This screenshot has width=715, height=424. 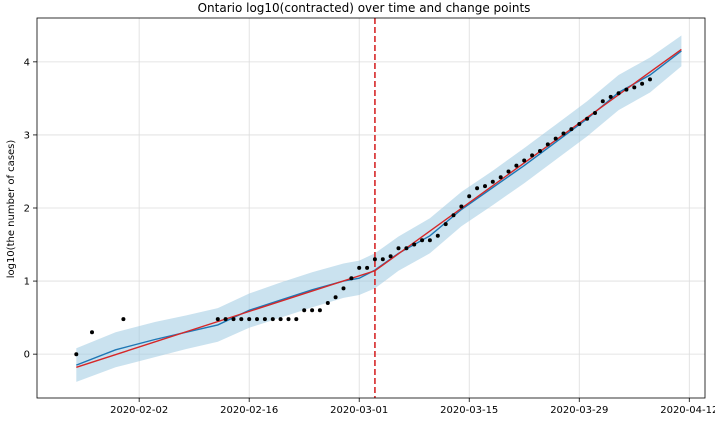 What do you see at coordinates (27, 62) in the screenshot?
I see `y-tick-label: 4` at bounding box center [27, 62].